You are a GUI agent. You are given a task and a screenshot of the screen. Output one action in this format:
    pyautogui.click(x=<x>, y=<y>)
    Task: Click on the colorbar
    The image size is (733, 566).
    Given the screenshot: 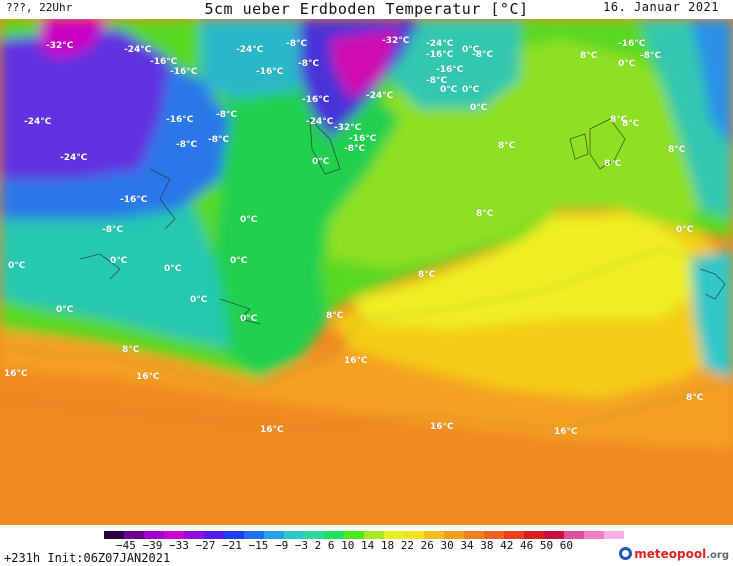 What is the action you would take?
    pyautogui.click(x=364, y=535)
    